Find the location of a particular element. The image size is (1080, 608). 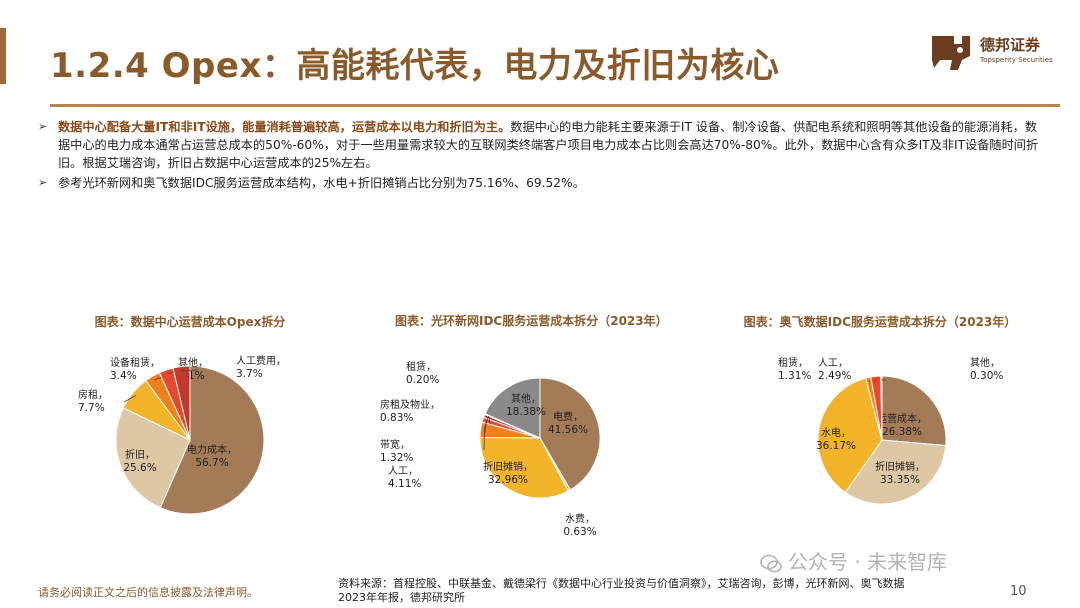

company-logo: 德邦证券 Topsperity Securities is located at coordinates (993, 52).